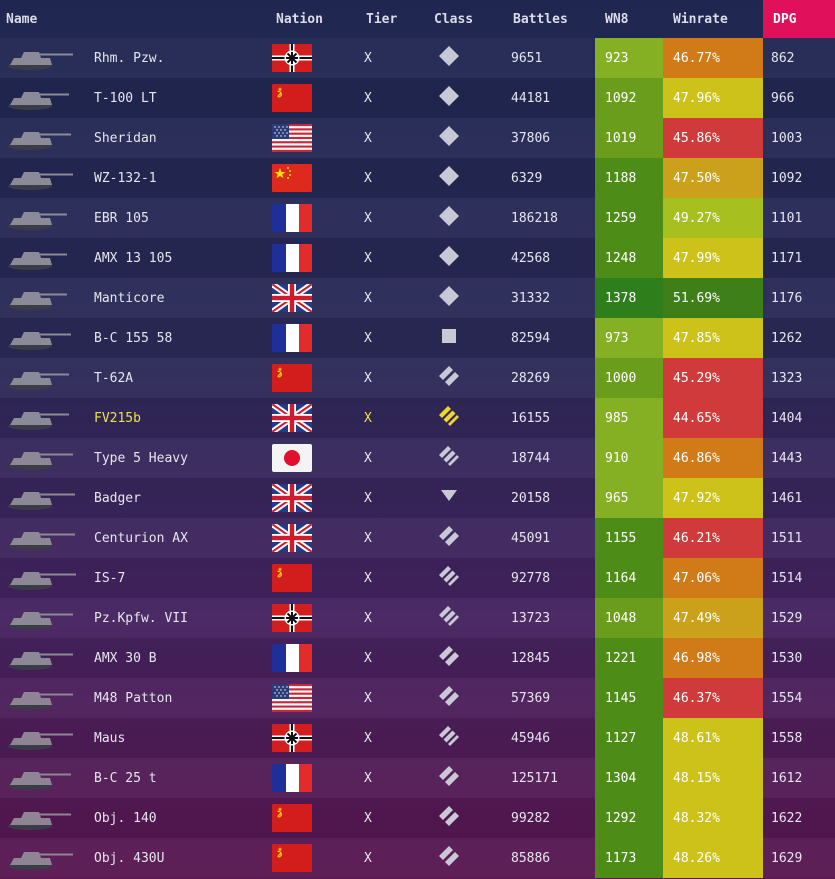 This screenshot has height=879, width=835. What do you see at coordinates (417, 178) in the screenshot?
I see `table-row: WZ-132-1 X 6329 1188 47.50% 1092` at bounding box center [417, 178].